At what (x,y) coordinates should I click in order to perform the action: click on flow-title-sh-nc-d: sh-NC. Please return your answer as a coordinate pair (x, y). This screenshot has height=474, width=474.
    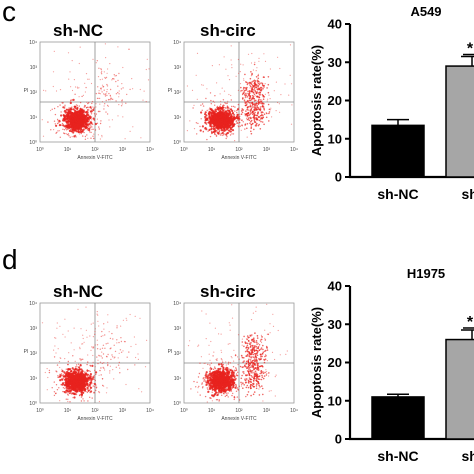
    Looking at the image, I should click on (78, 291).